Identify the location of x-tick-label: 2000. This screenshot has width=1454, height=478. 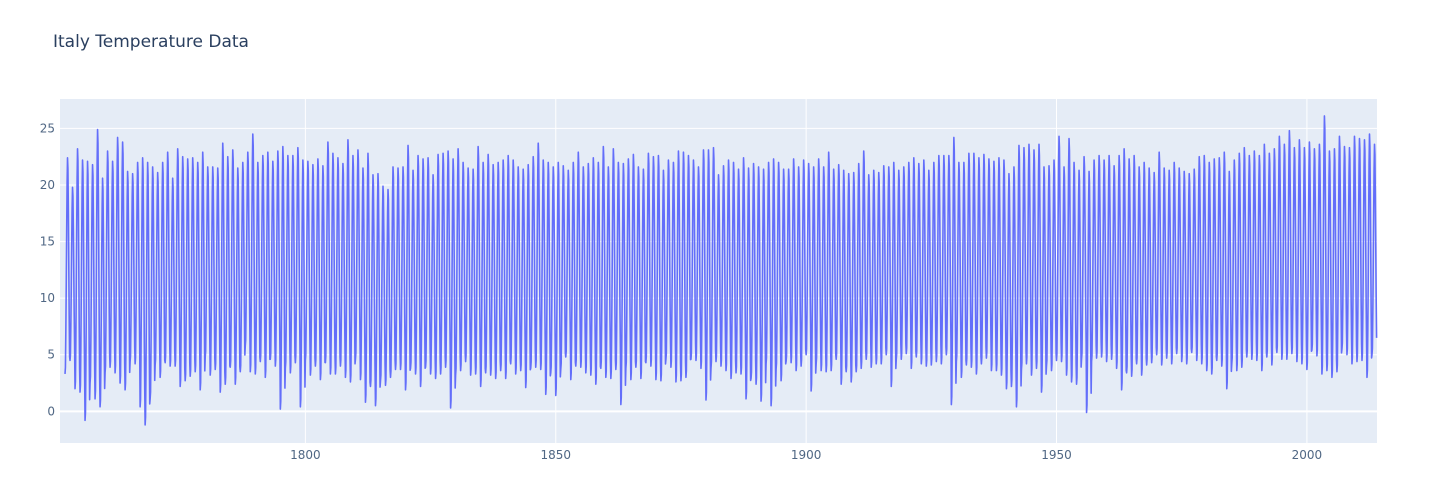
(1307, 455).